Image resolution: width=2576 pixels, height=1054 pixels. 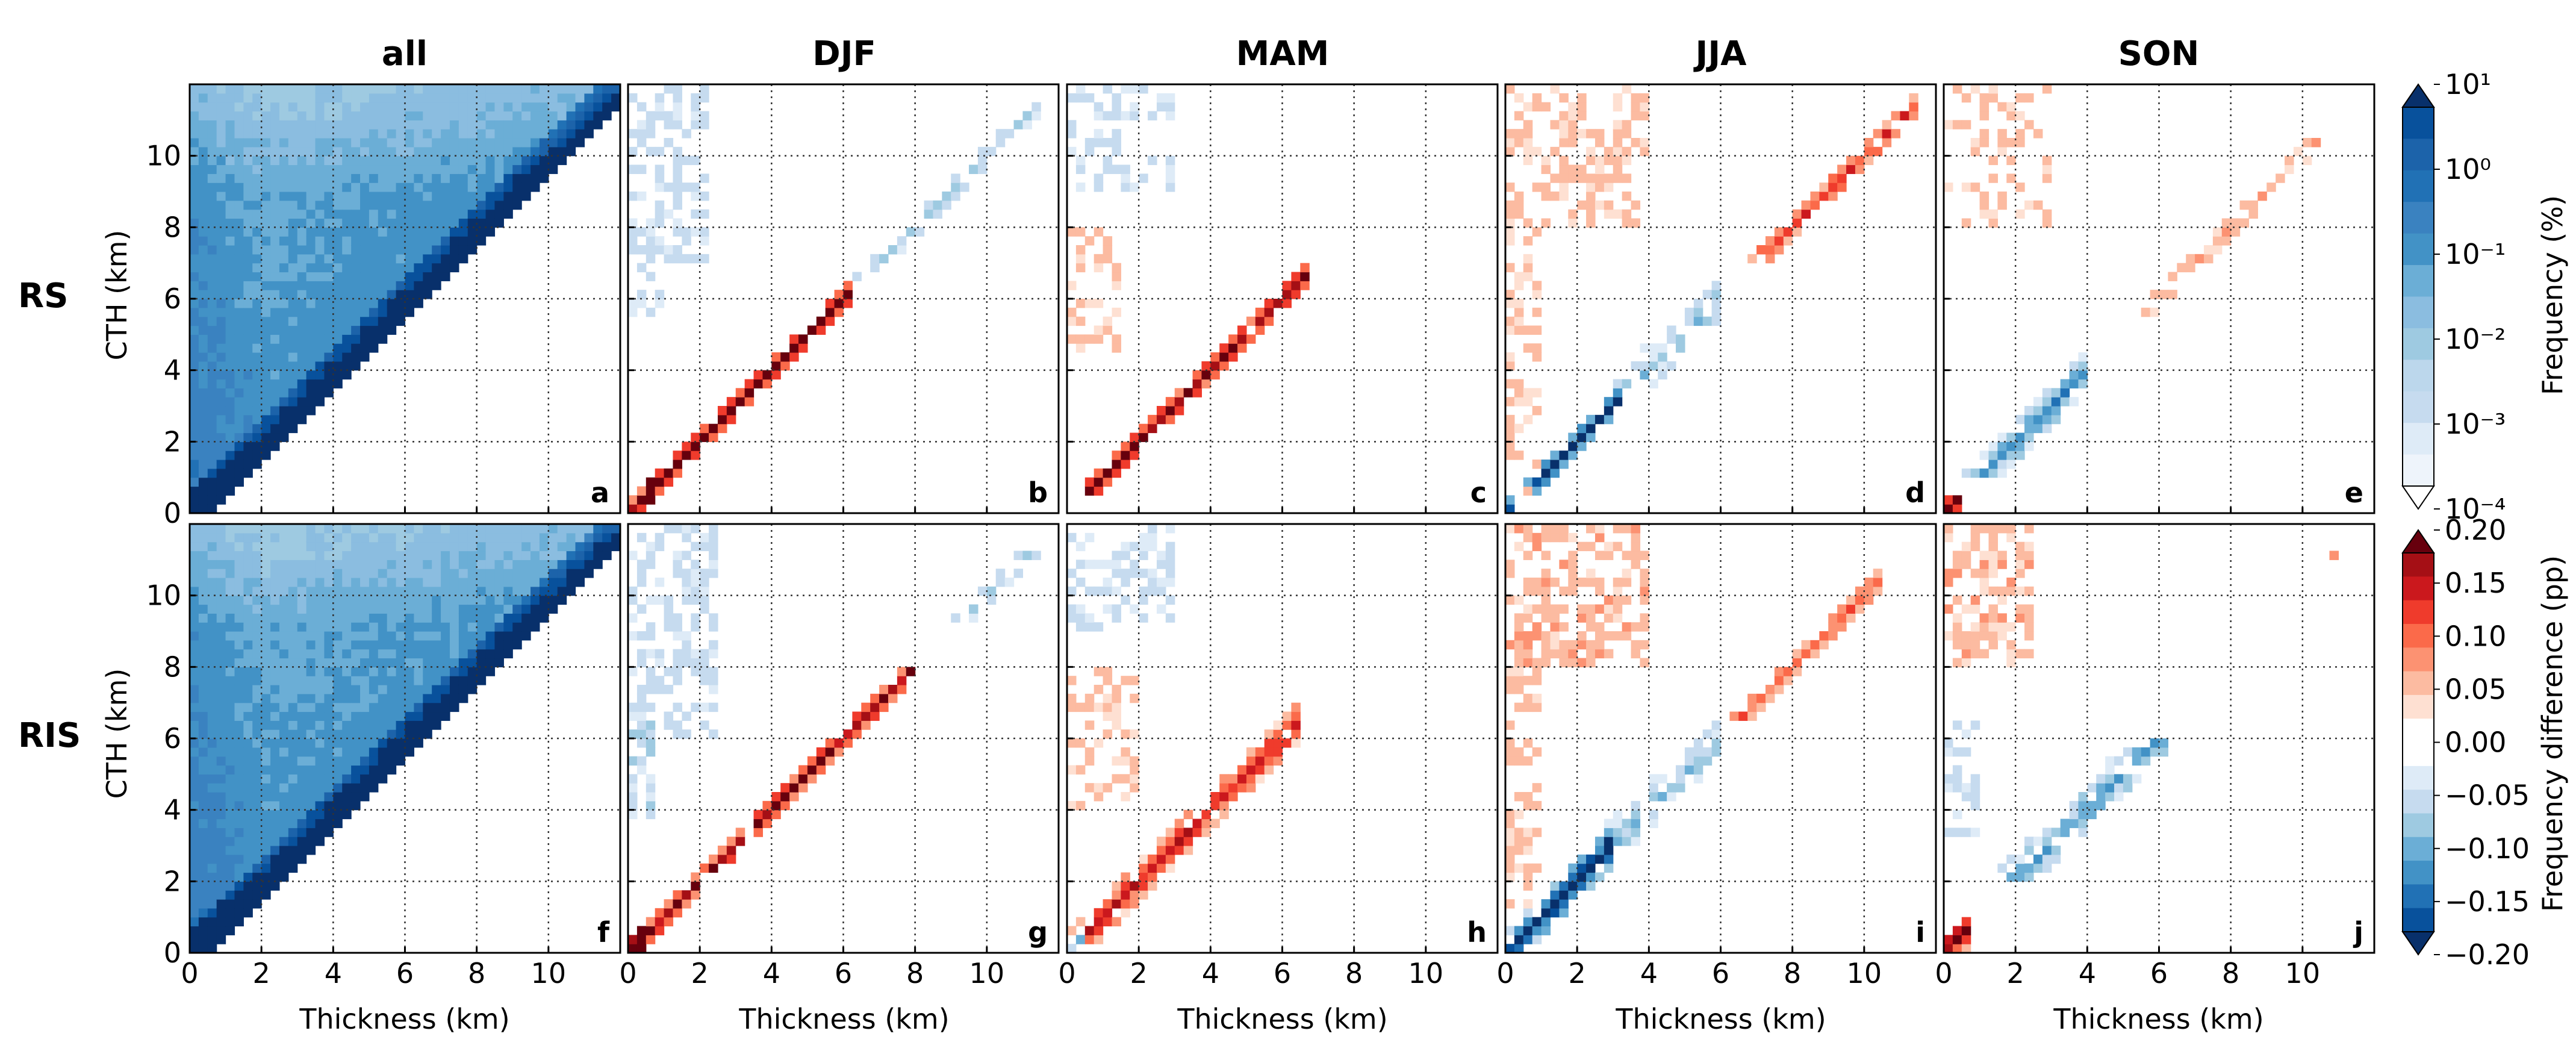 What do you see at coordinates (406, 299) in the screenshot?
I see `heatmap-cells` at bounding box center [406, 299].